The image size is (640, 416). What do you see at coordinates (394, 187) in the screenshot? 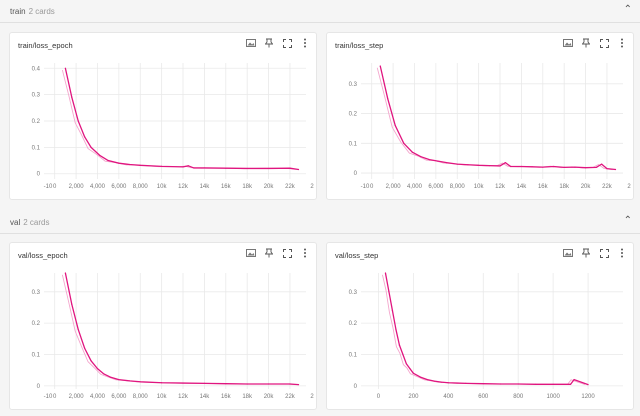
I see `x-tick-label: 2,000` at bounding box center [394, 187].